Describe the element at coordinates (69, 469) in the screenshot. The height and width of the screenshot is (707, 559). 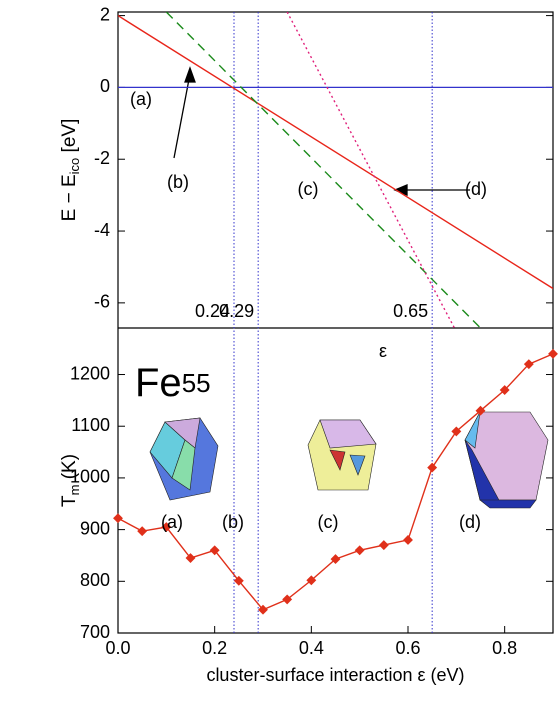
I see `label-part: (K)` at that location.